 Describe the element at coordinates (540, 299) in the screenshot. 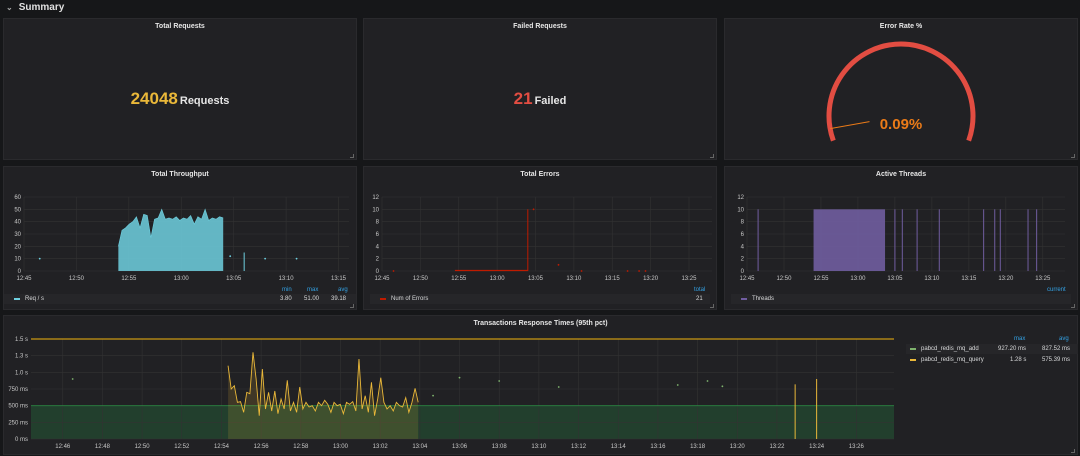

I see `legend-item-errors: Num of Errors 21` at that location.